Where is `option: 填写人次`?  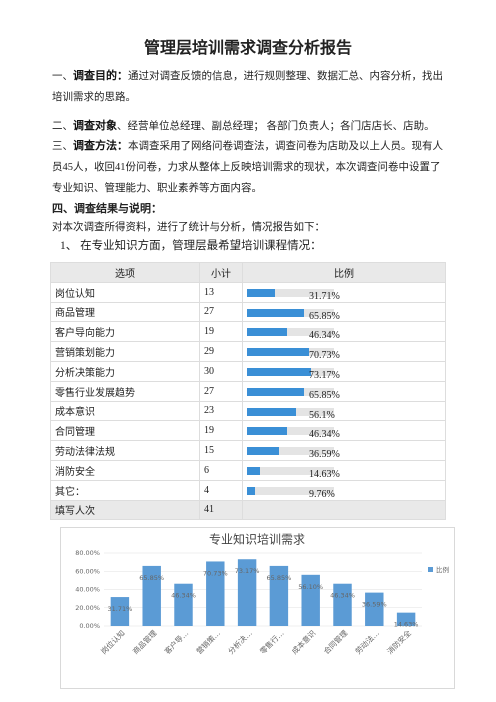
option: 填写人次 is located at coordinates (125, 510).